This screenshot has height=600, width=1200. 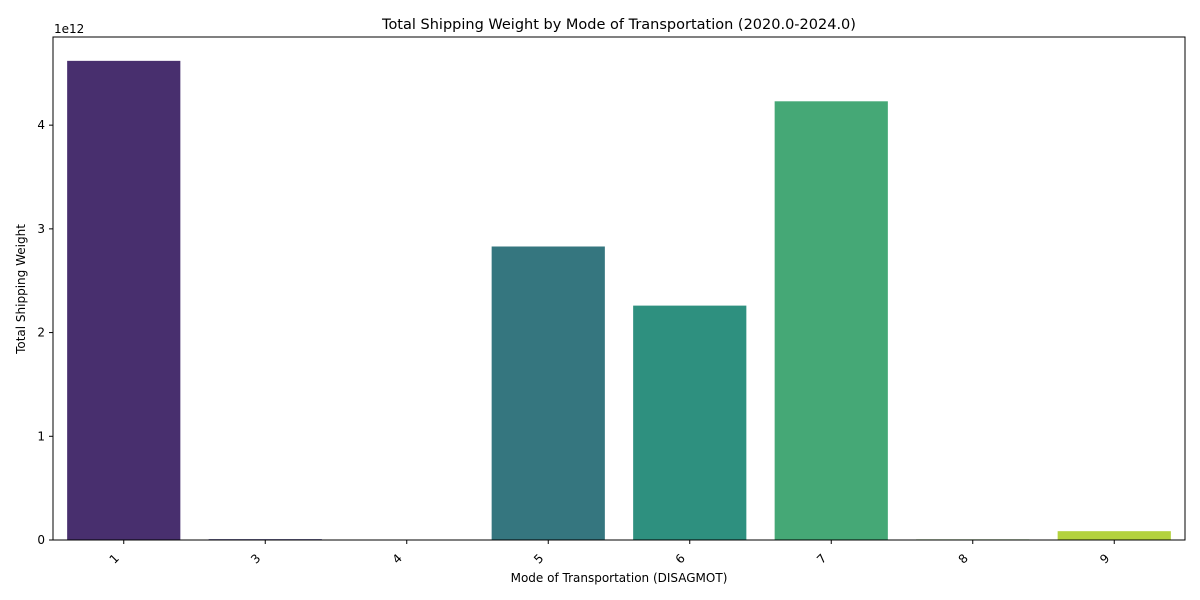 What do you see at coordinates (611, 553) in the screenshot?
I see `x-axis-ticks: 1 3 4 5 6 7 8 9` at bounding box center [611, 553].